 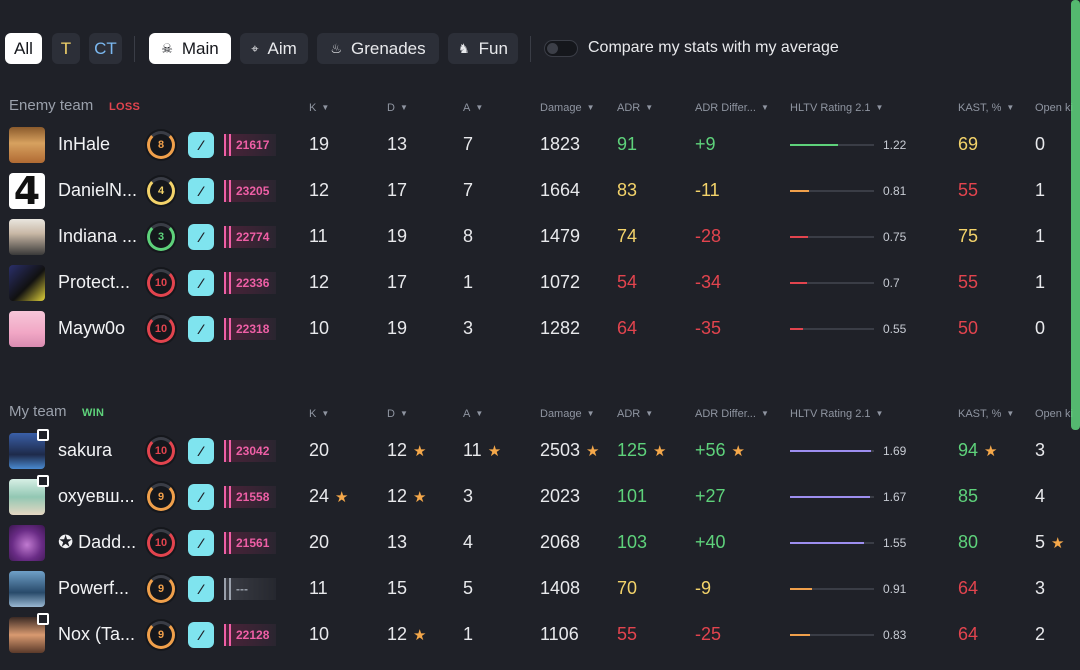 What do you see at coordinates (319, 450) in the screenshot?
I see `kills: 20` at bounding box center [319, 450].